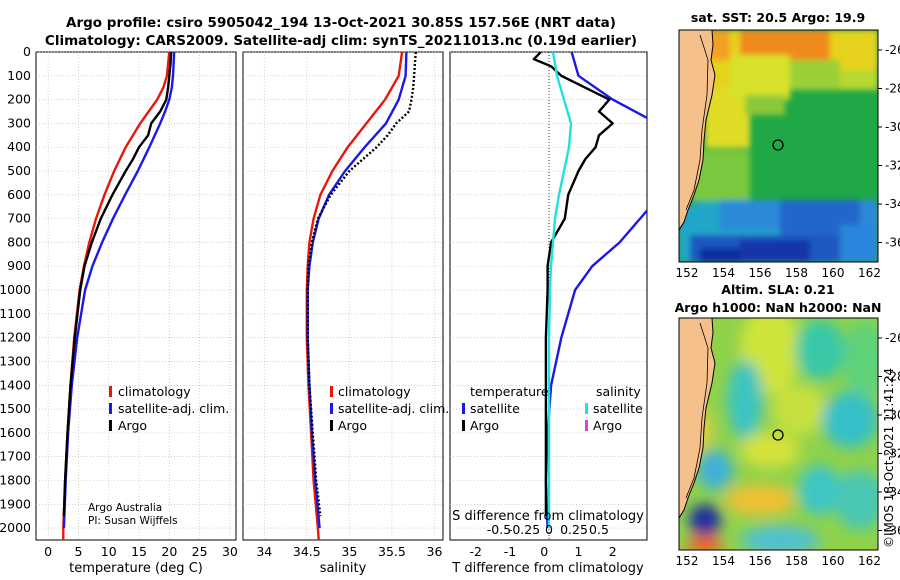  I want to click on salinity-difference-tick-labels: -0.5-0.25 0 0.25 0.5, so click(548, 529).